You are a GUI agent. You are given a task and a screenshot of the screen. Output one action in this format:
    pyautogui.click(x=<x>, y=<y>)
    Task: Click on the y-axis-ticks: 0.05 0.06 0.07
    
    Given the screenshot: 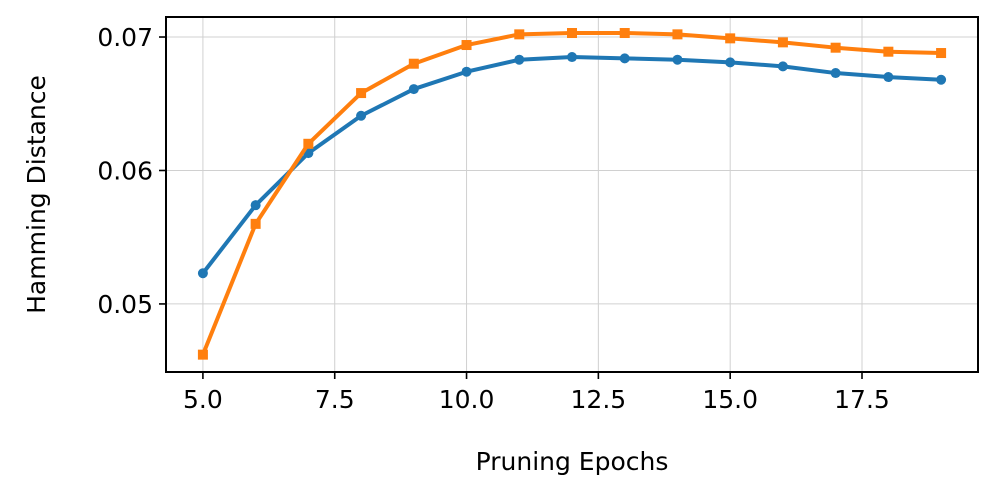 What is the action you would take?
    pyautogui.click(x=131, y=171)
    